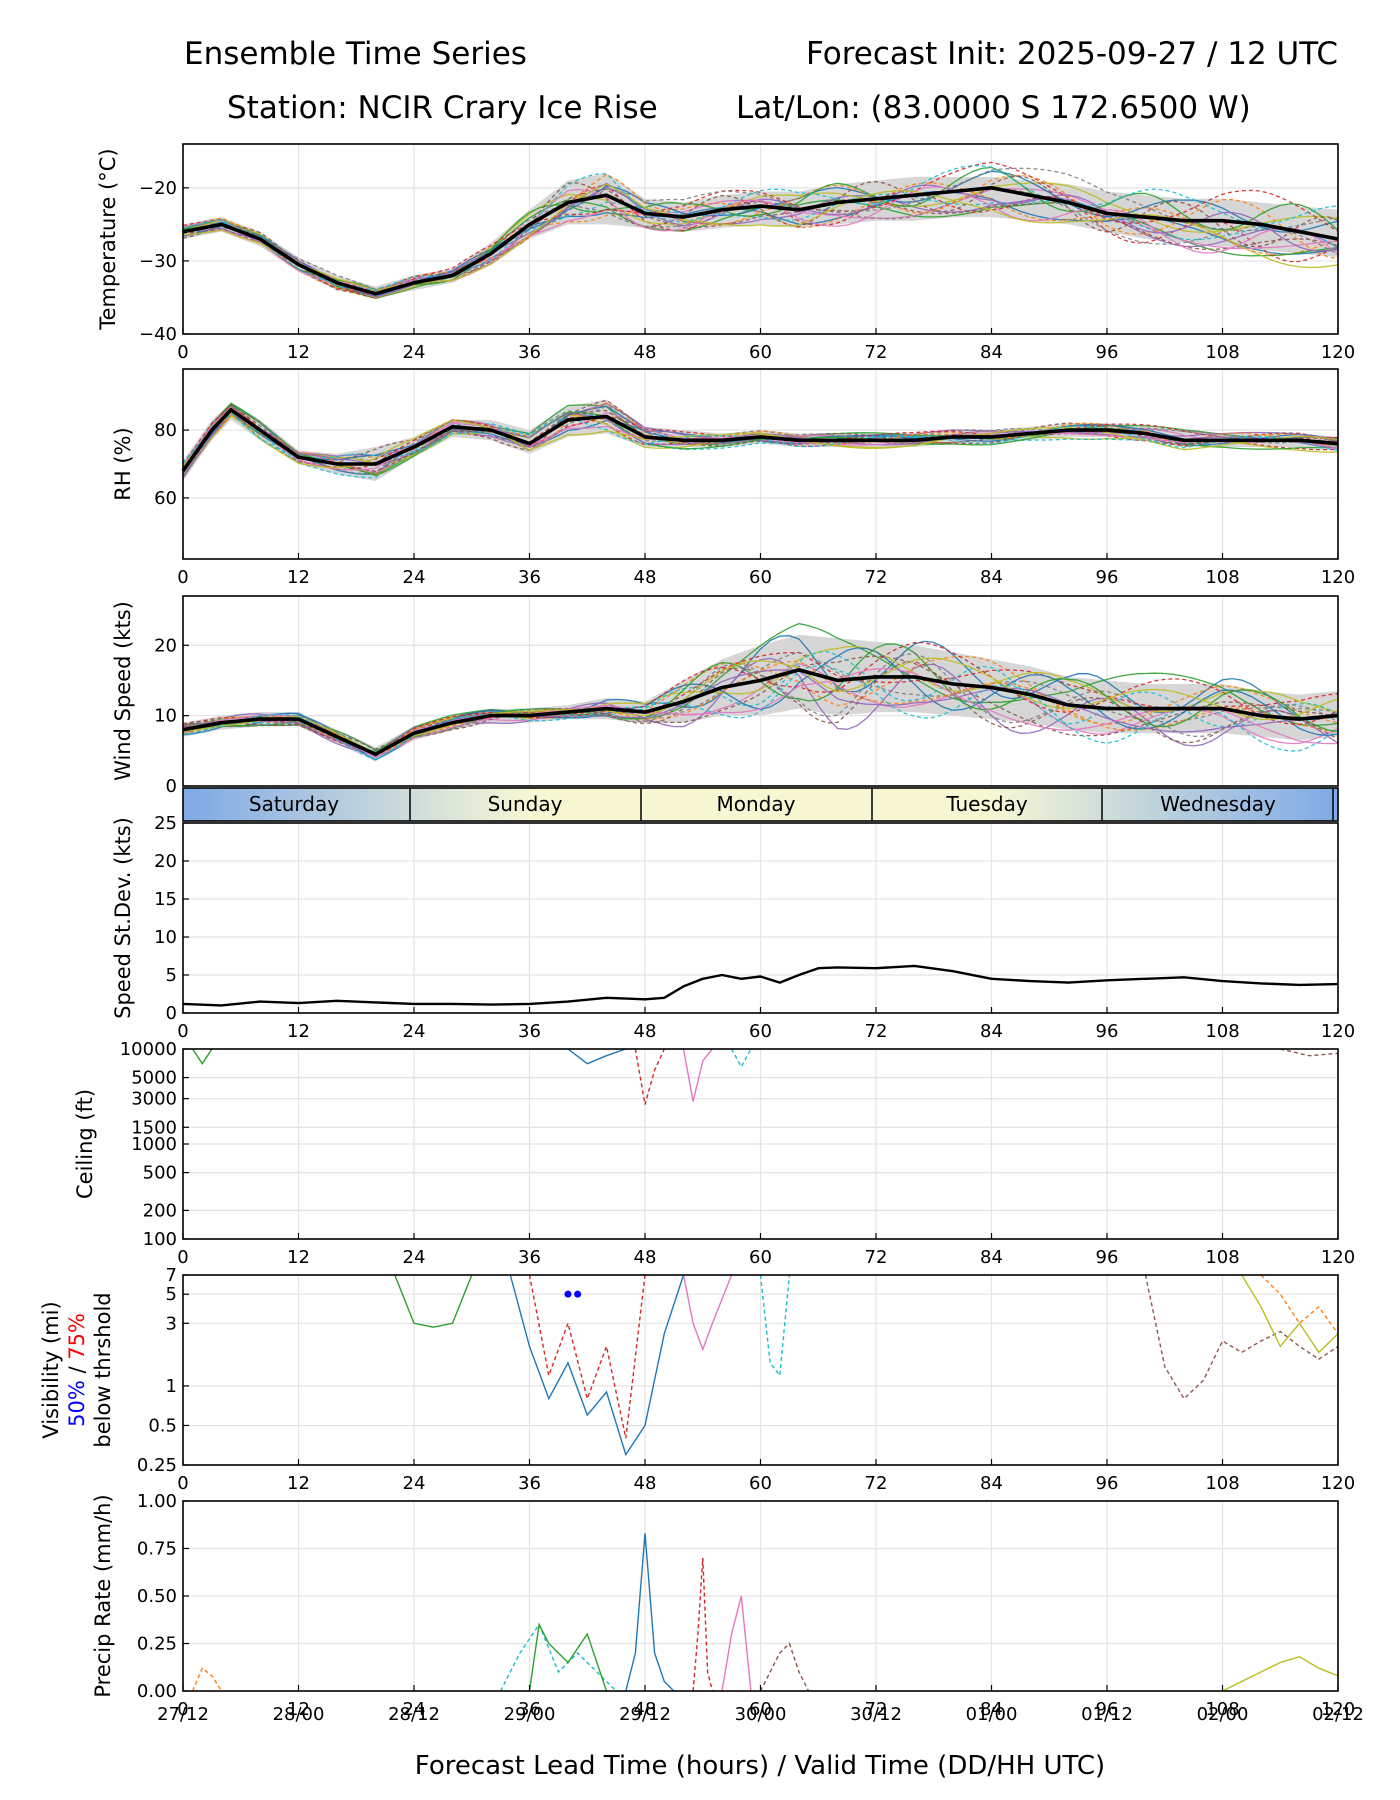 This screenshot has height=1800, width=1400. Describe the element at coordinates (876, 1714) in the screenshot. I see `valid-time-label: 30/12` at that location.